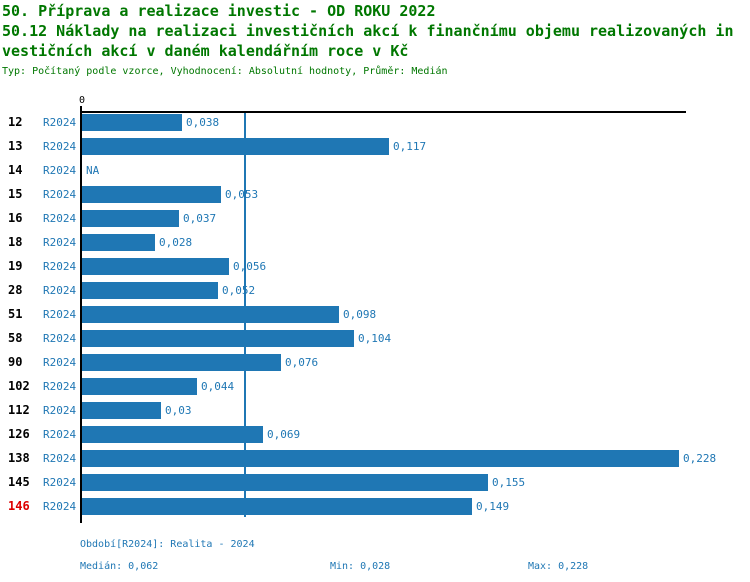 This screenshot has height=582, width=750. What do you see at coordinates (700, 458) in the screenshot?
I see `row-value-label: 0,228` at bounding box center [700, 458].